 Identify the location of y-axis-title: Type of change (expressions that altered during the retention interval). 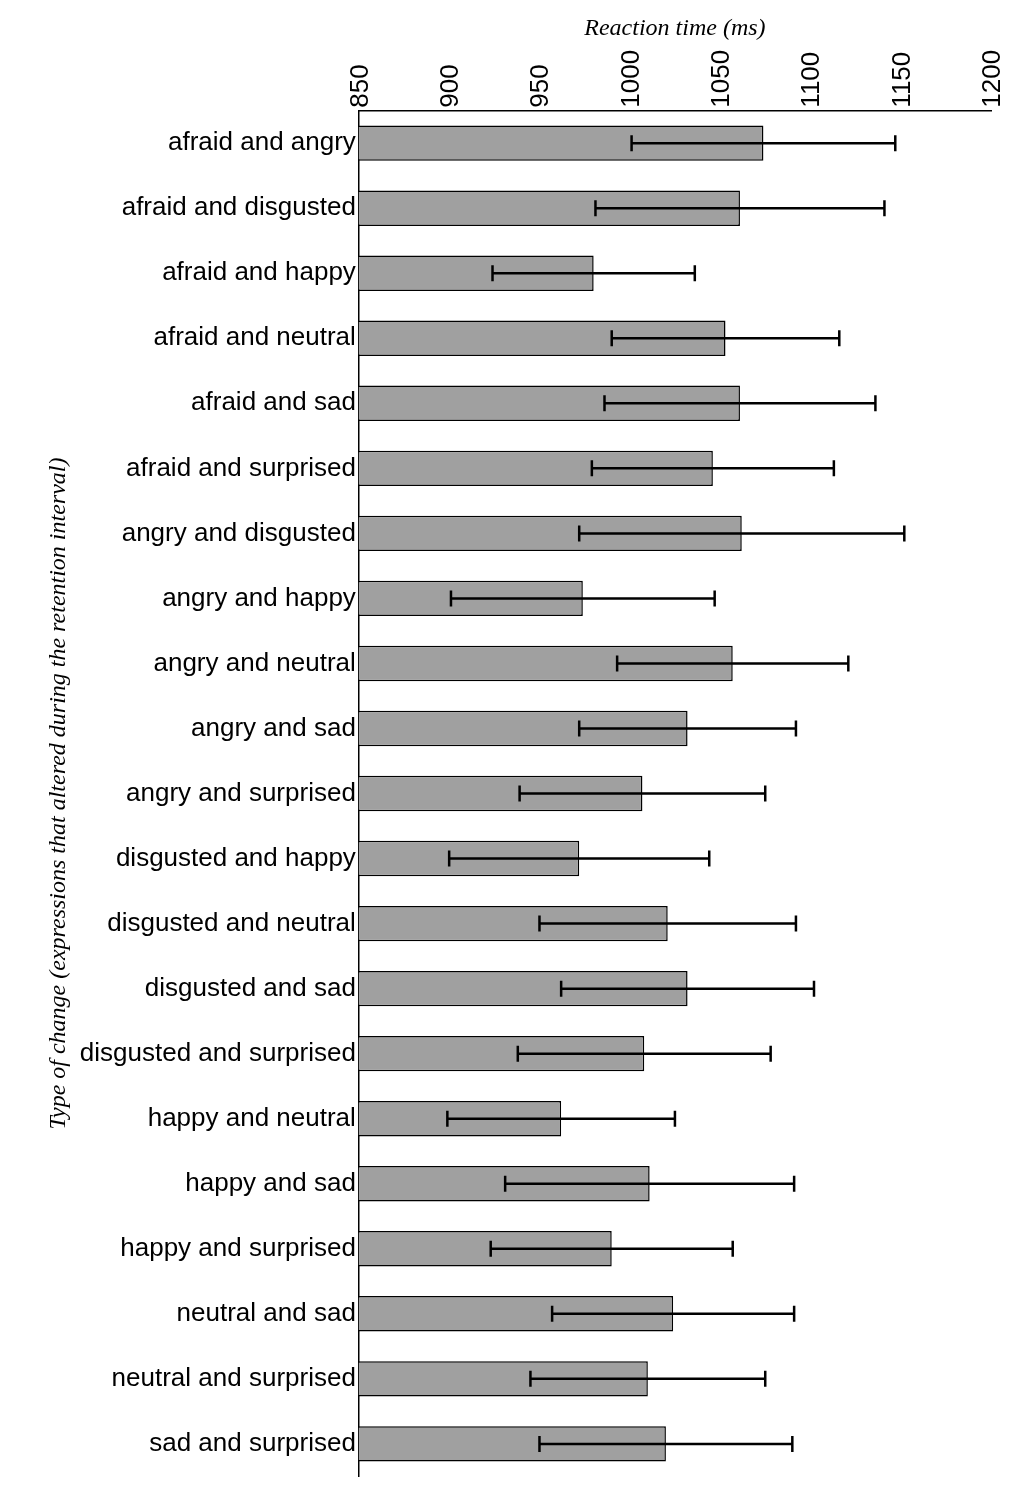
(56, 793).